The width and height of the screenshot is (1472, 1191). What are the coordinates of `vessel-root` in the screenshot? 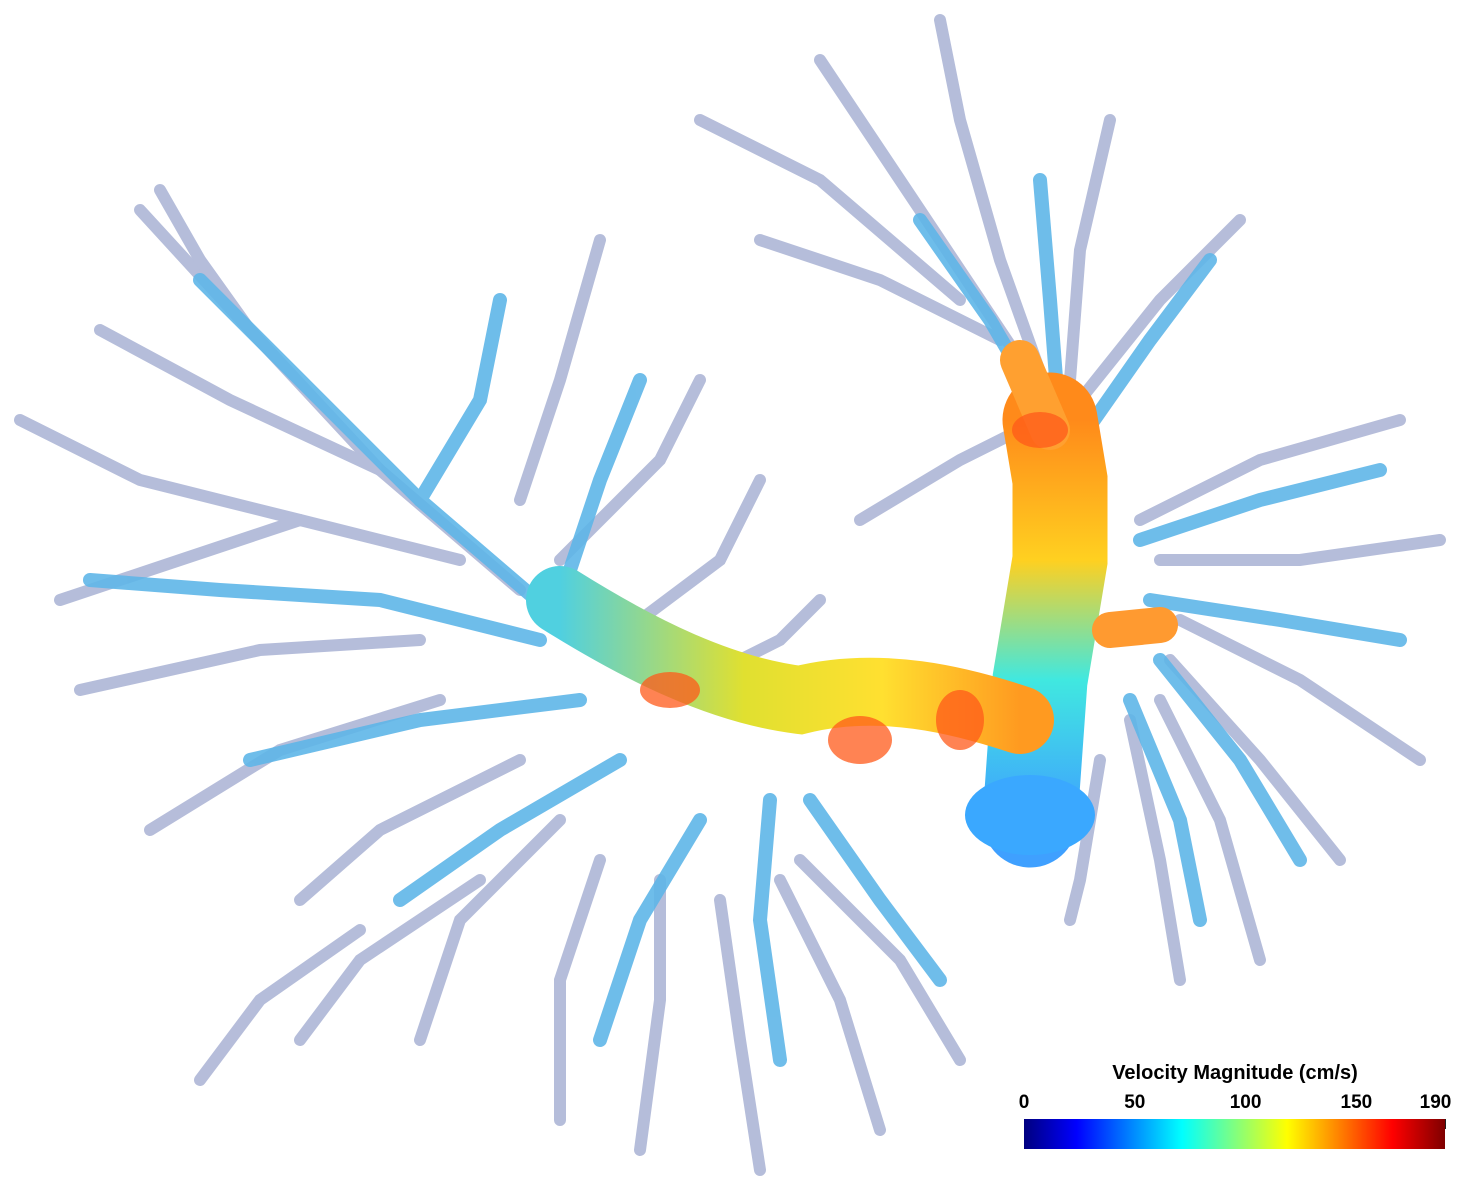 It's located at (1030, 815).